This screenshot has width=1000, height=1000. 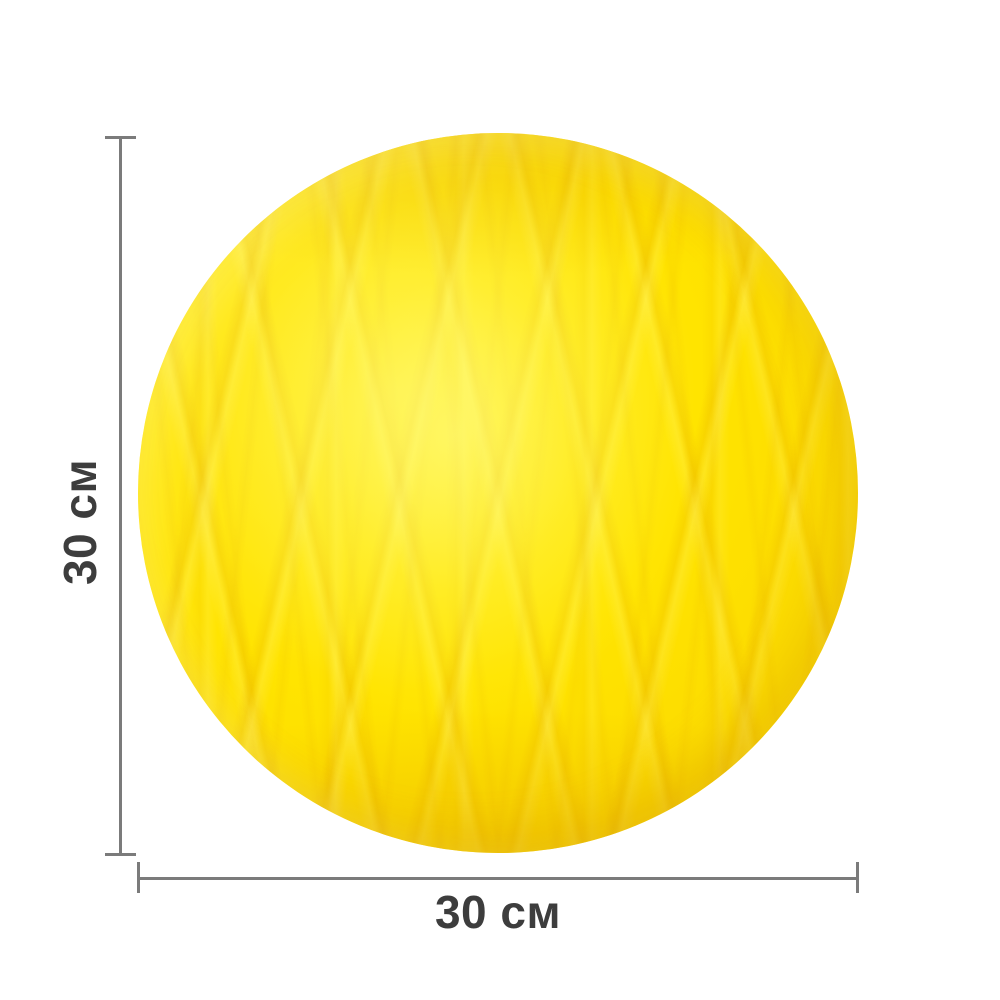 What do you see at coordinates (498, 878) in the screenshot?
I see `width-dimension-line` at bounding box center [498, 878].